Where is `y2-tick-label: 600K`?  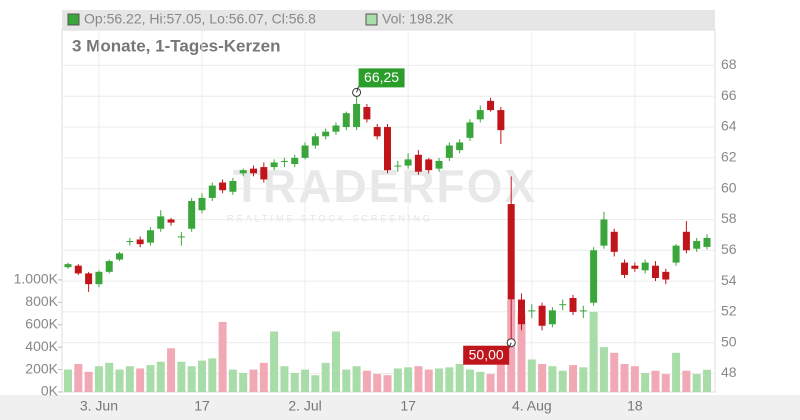 y2-tick-label: 600K is located at coordinates (41, 323).